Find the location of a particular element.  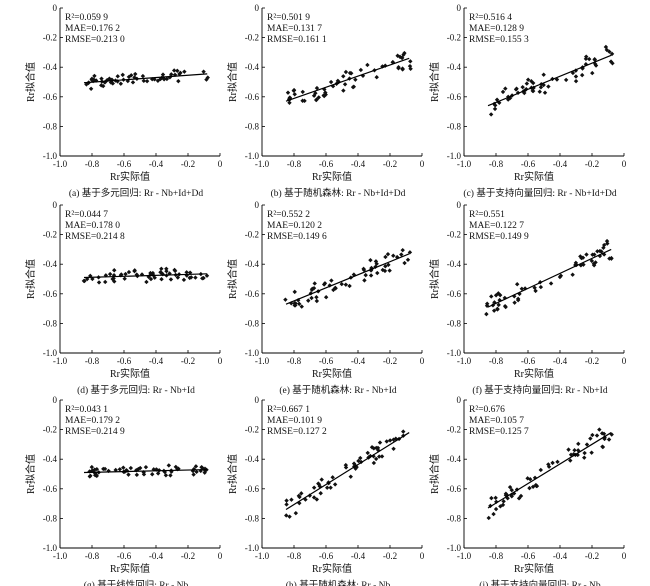

stat-label: RMSE=0.125 7 is located at coordinates (499, 432).